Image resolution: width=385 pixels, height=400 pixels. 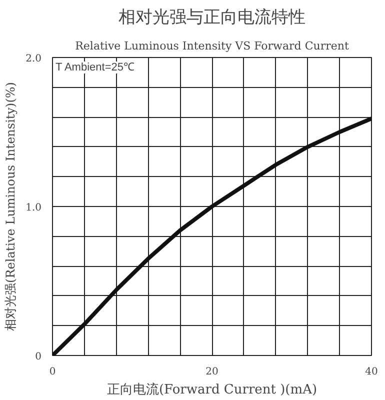 I want to click on y-axis-title: 相对光强(Relative Luminous Intensity)(%), so click(x=11, y=206).